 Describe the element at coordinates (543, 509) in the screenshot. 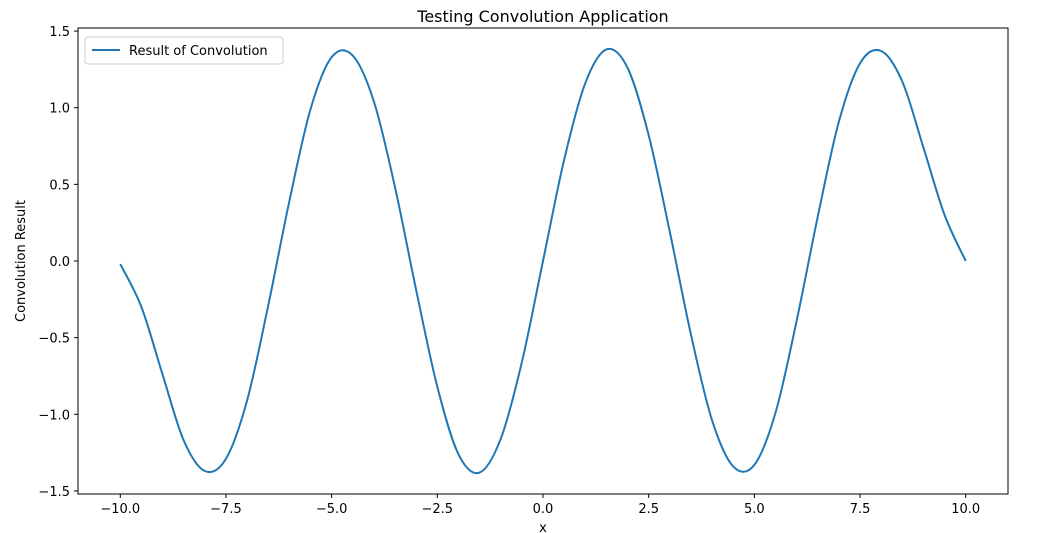

I see `x-tick-label: 0.0` at that location.